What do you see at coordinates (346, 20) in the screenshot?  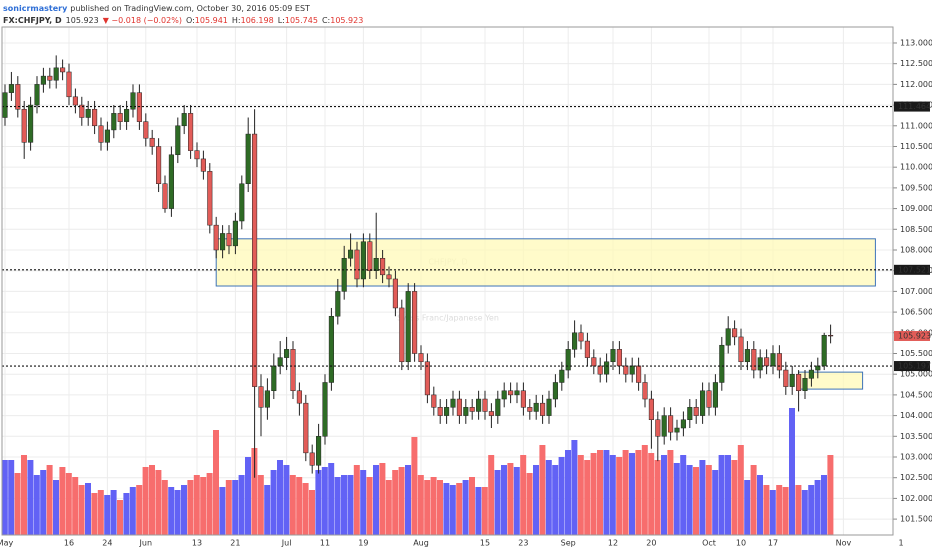 I see `ohlc-value: 105.923` at bounding box center [346, 20].